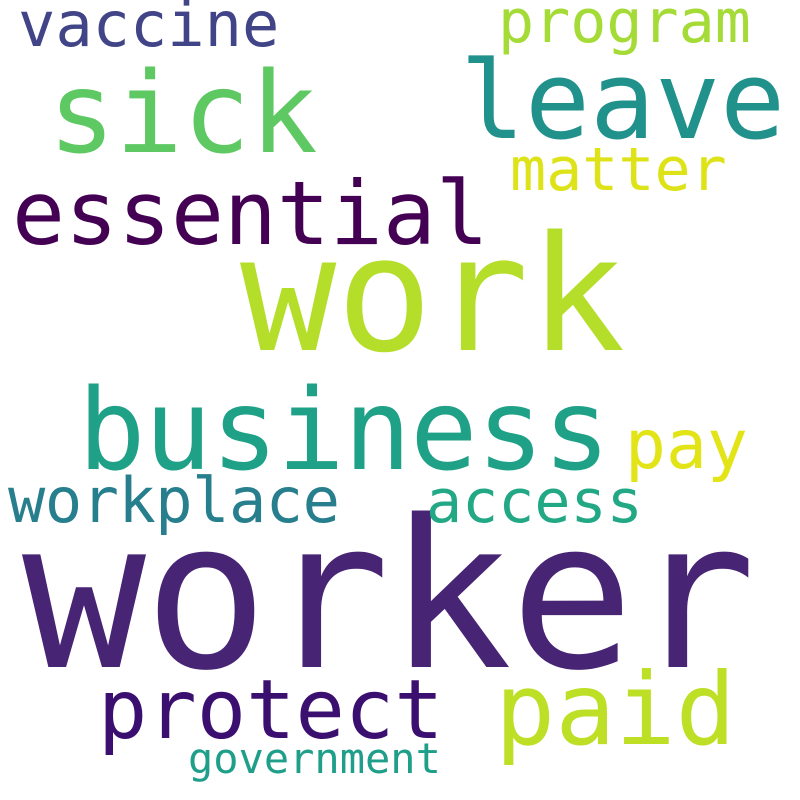  I want to click on word-protect: protect, so click(271, 710).